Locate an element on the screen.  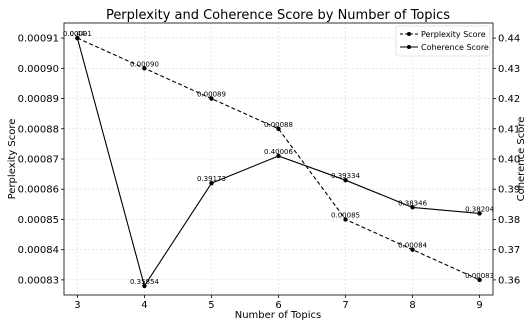
perplexity-score-data-label: 0.00091 is located at coordinates (77, 34).